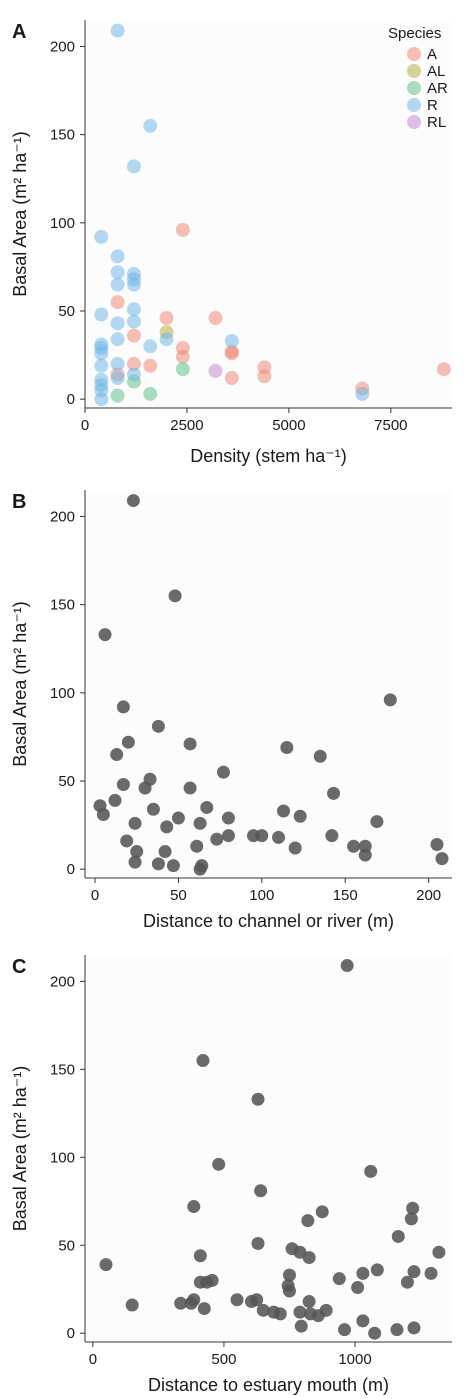 The image size is (473, 1399). I want to click on x-tick-label: 5000, so click(288, 425).